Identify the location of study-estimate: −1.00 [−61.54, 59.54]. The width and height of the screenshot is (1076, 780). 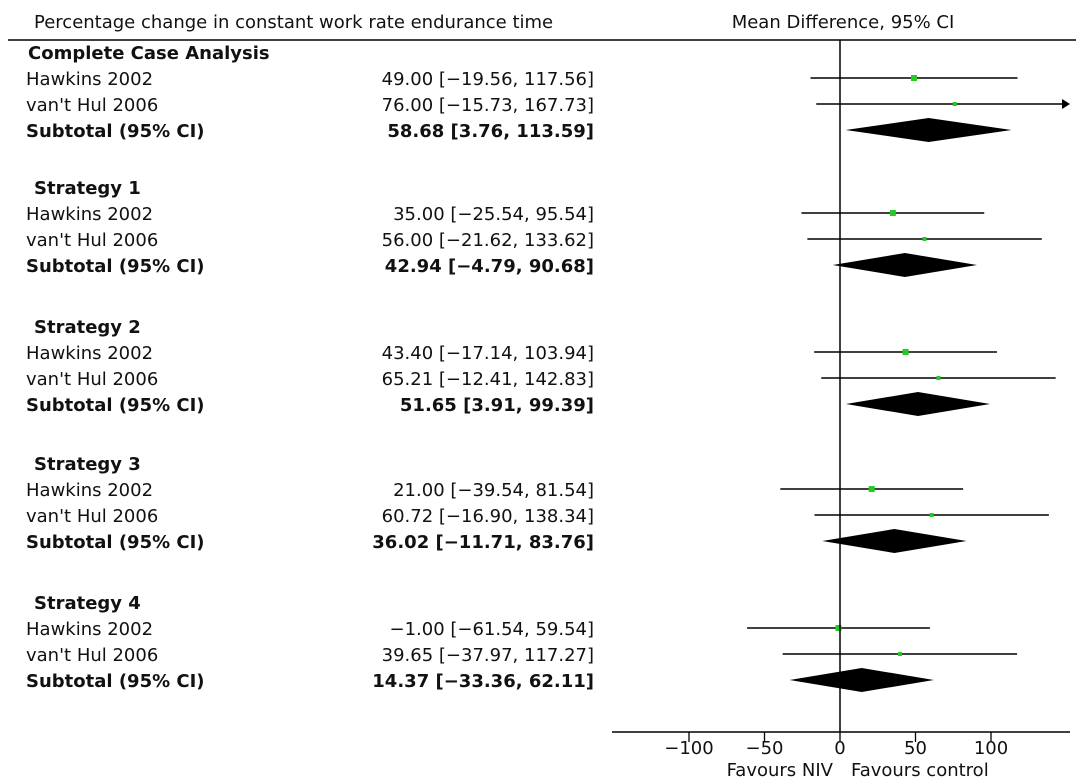
(491, 629).